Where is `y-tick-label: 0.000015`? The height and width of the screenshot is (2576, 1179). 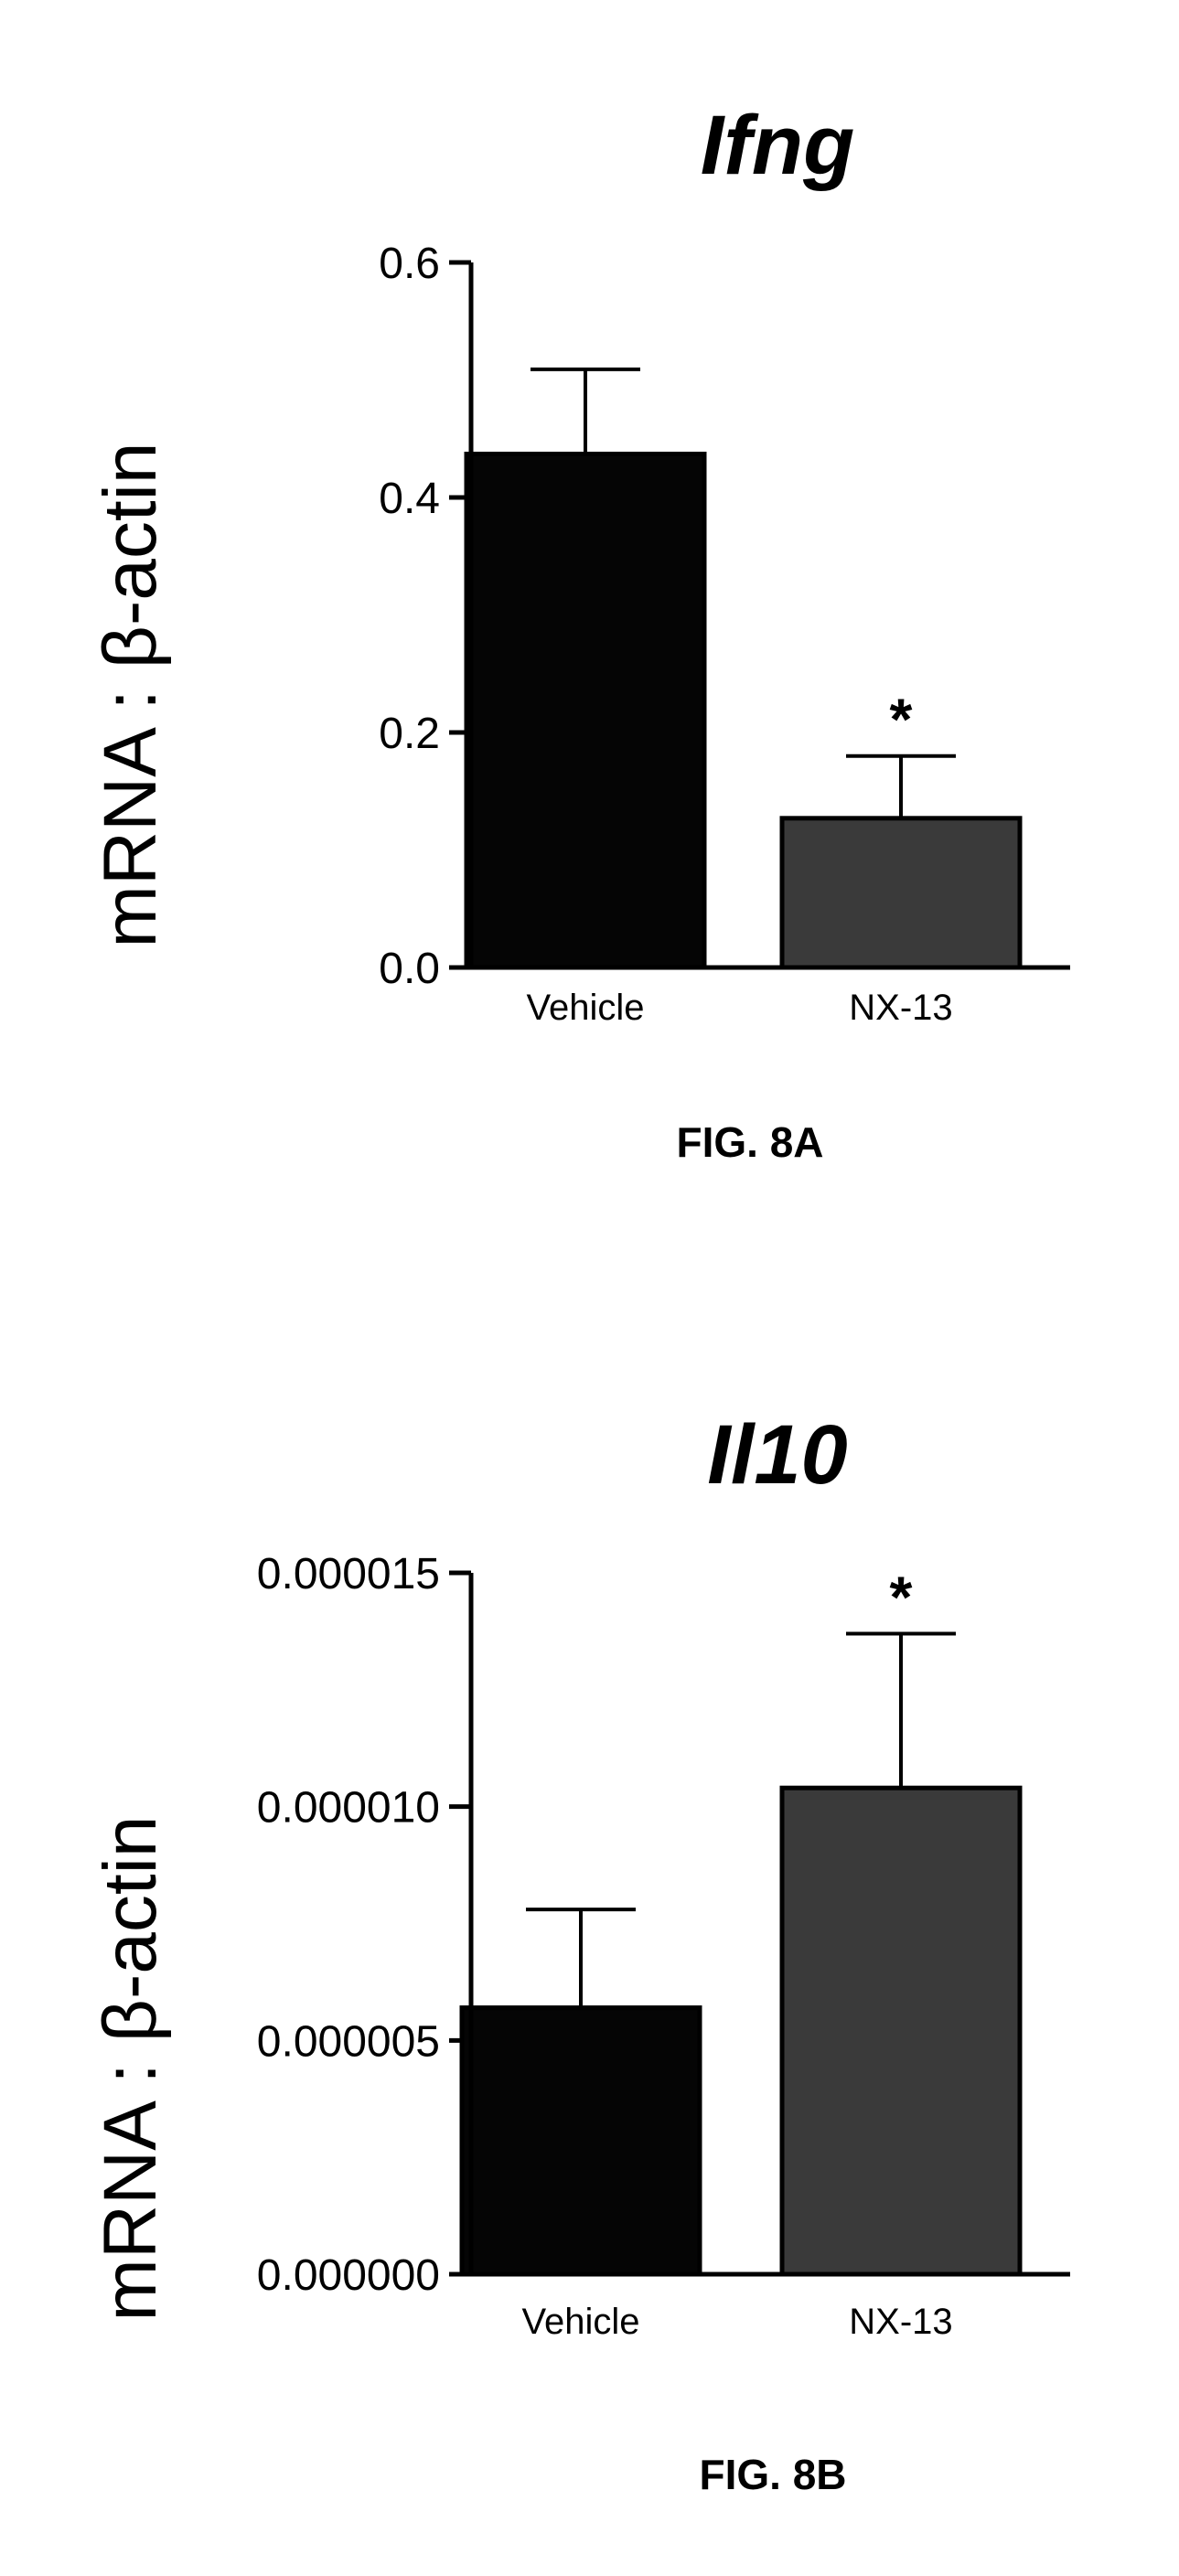
y-tick-label: 0.000015 is located at coordinates (348, 1574).